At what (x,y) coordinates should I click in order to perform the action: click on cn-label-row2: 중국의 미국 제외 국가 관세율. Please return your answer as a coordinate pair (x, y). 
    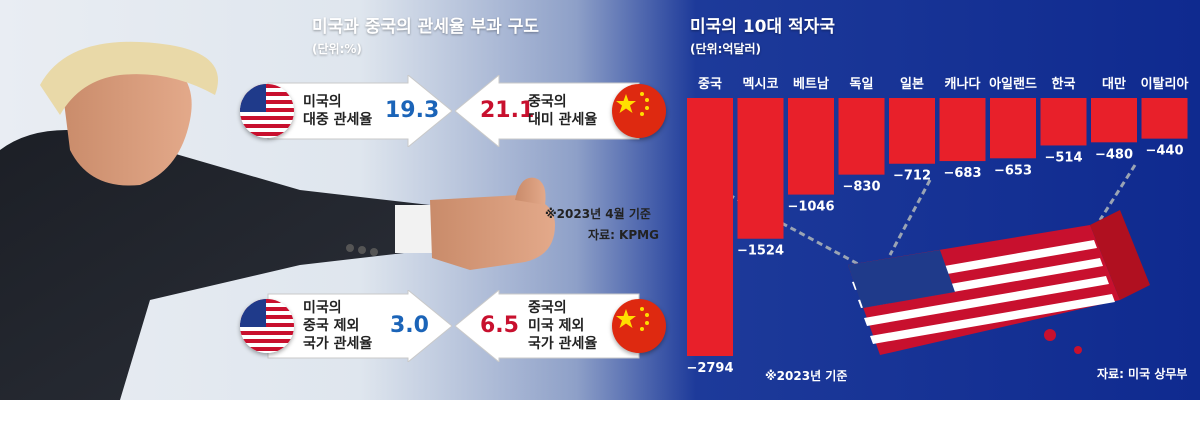
    Looking at the image, I should click on (563, 326).